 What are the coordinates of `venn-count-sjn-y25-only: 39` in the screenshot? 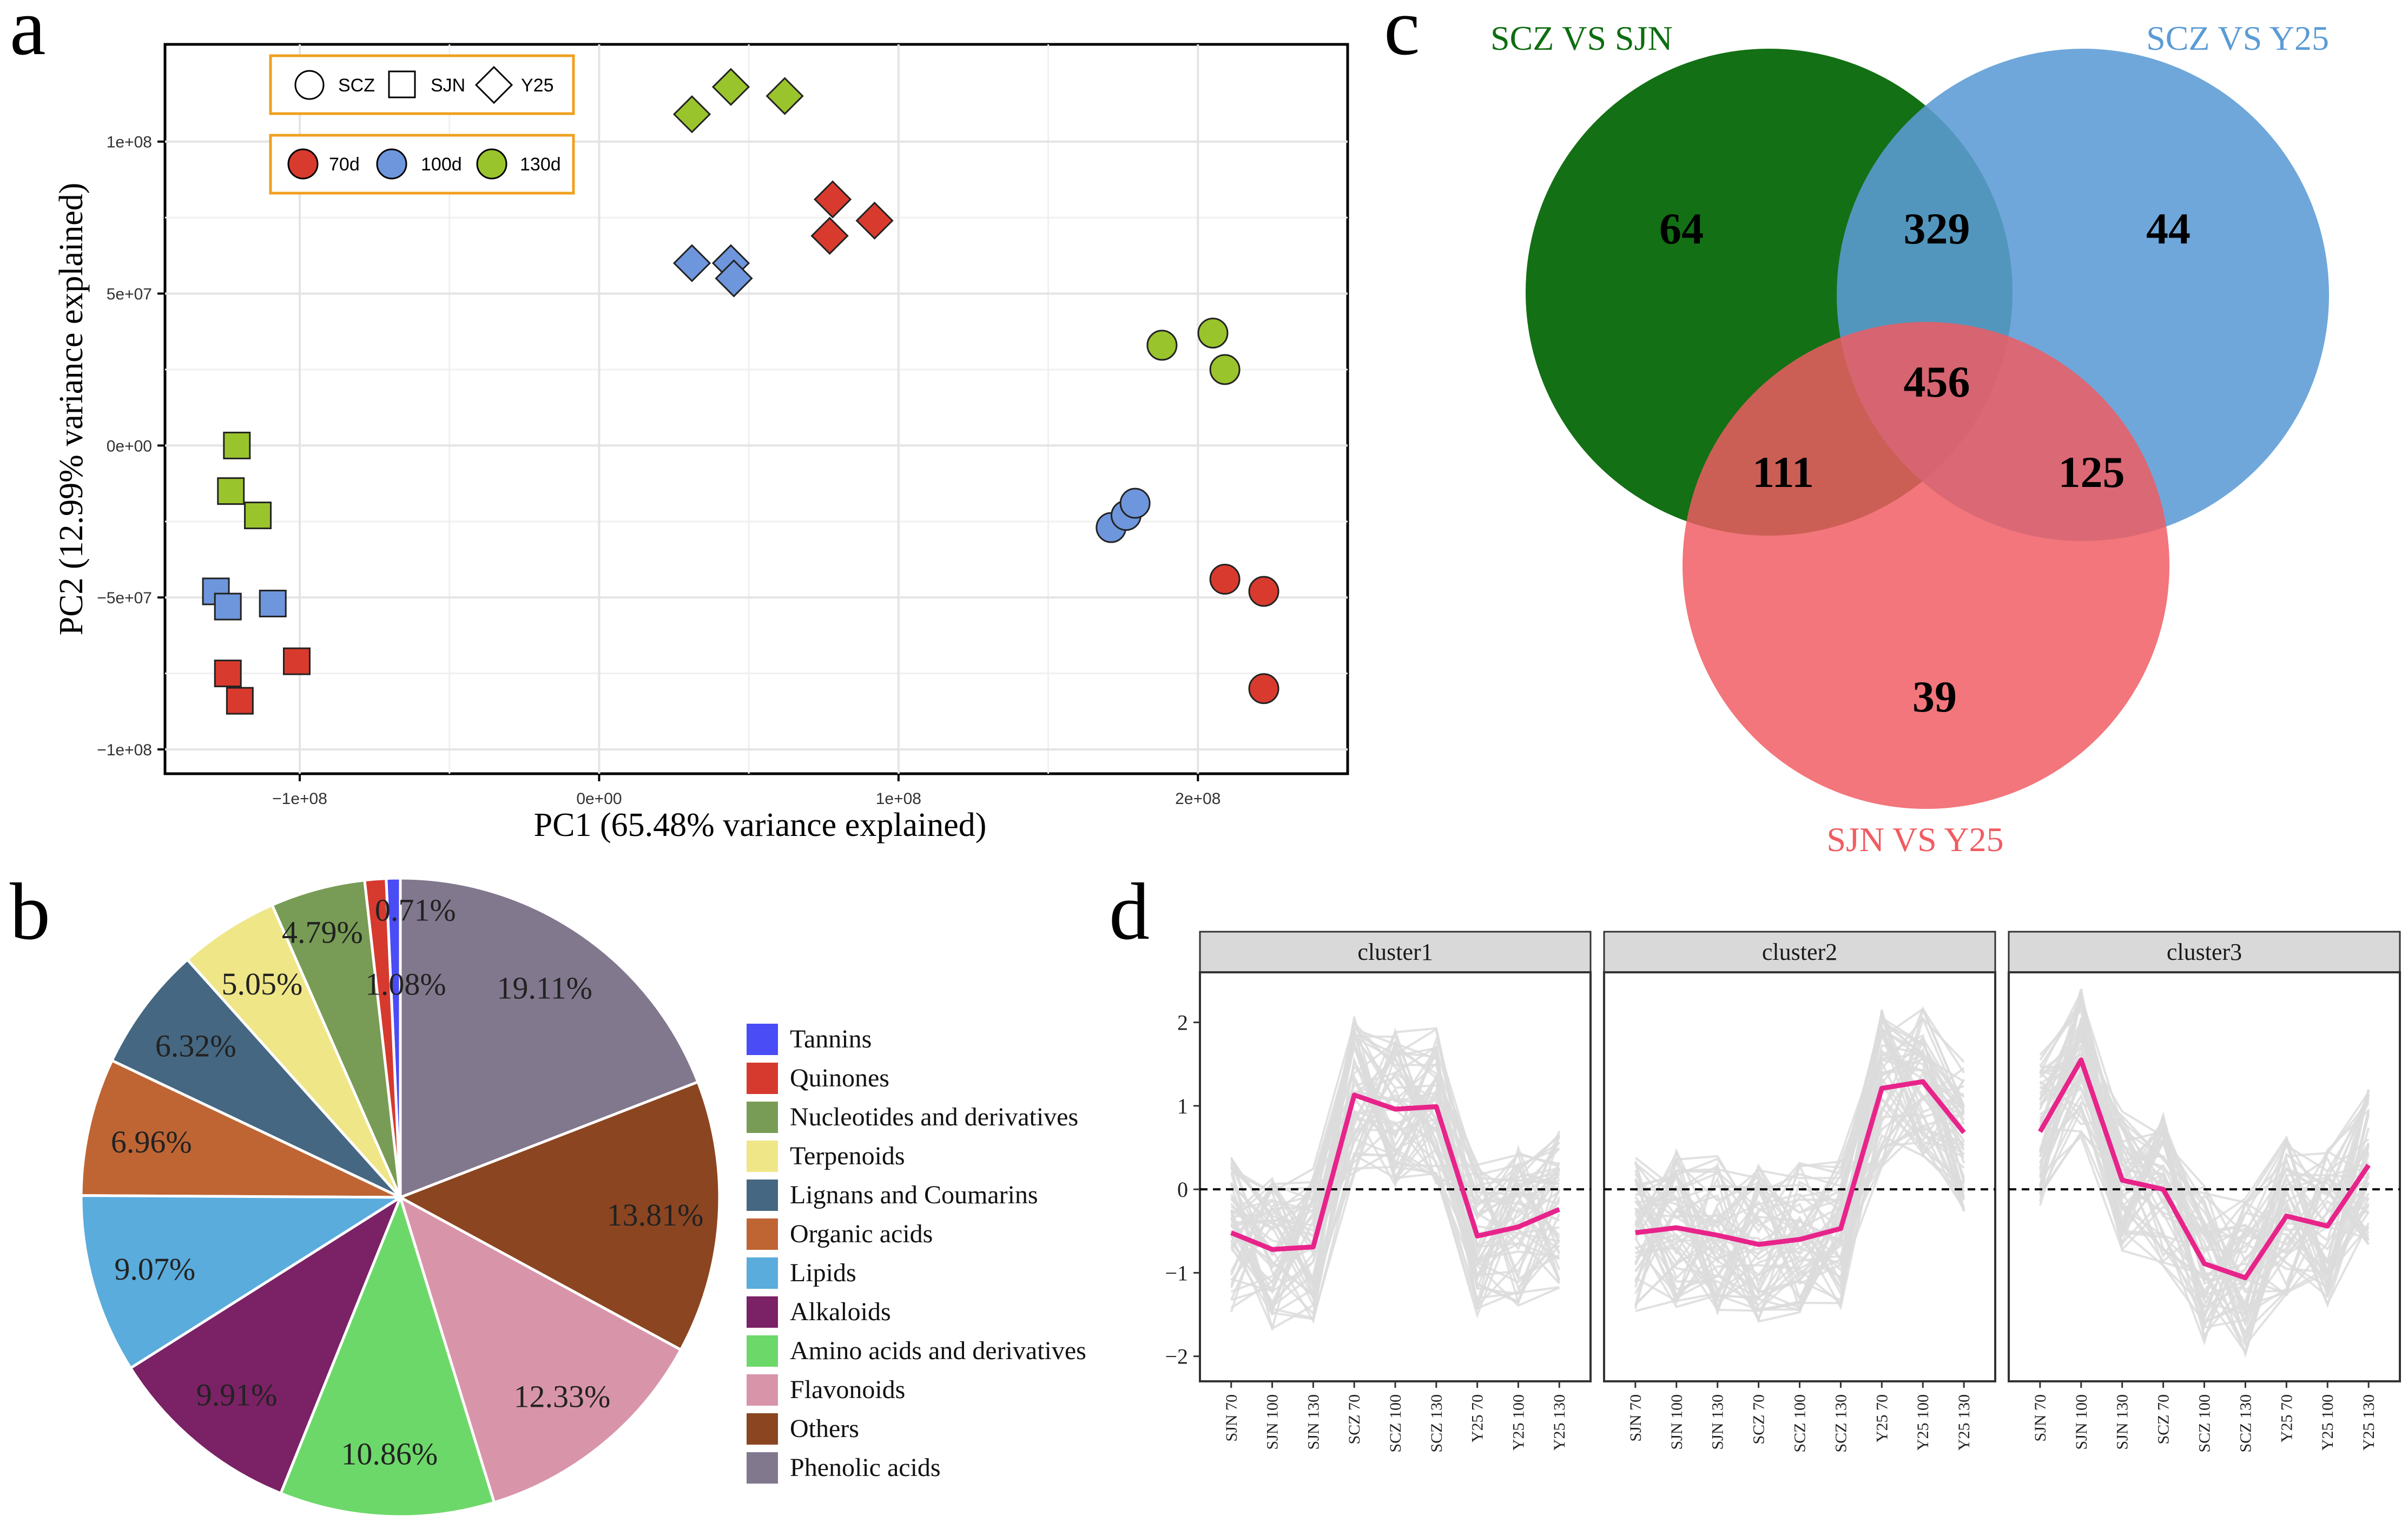 It's located at (1934, 696).